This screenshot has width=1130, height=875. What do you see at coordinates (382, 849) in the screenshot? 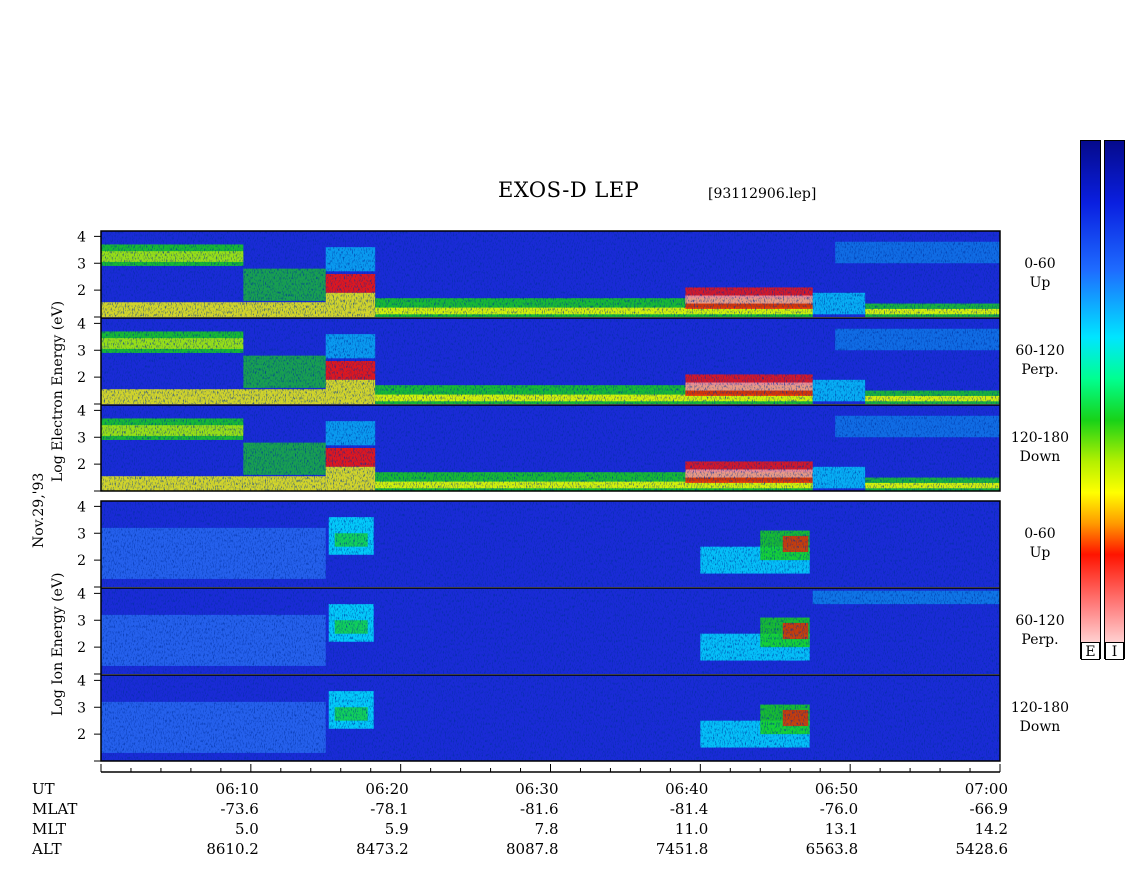
I see `alt-value: 8473.2` at bounding box center [382, 849].